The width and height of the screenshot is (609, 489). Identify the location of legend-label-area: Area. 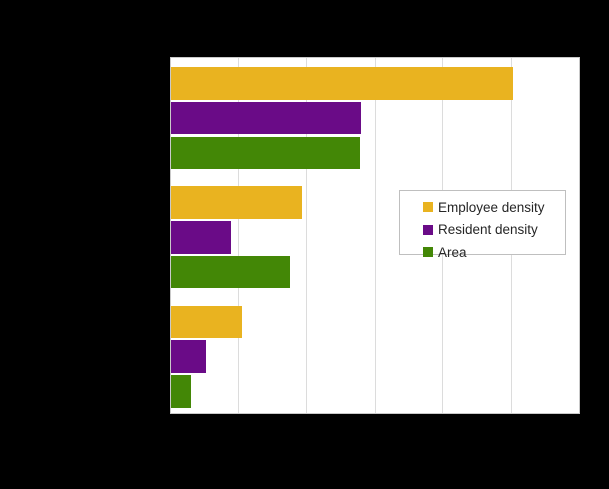
(452, 252).